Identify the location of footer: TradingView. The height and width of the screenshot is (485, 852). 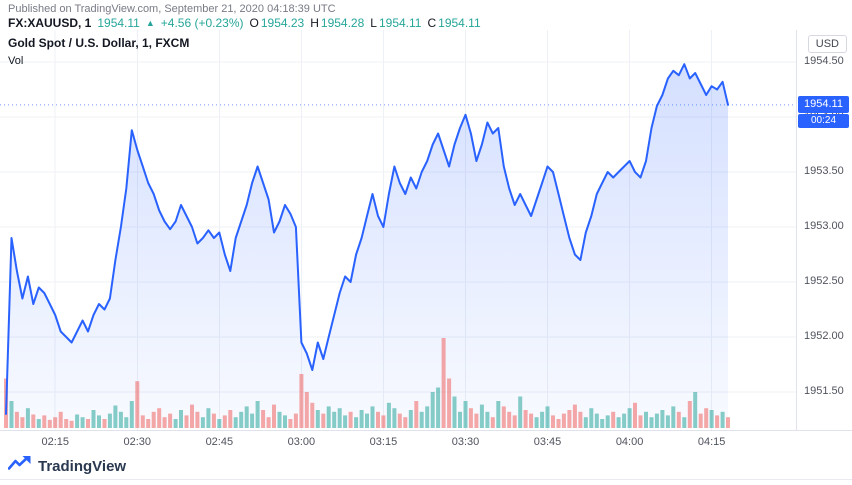
(67, 466).